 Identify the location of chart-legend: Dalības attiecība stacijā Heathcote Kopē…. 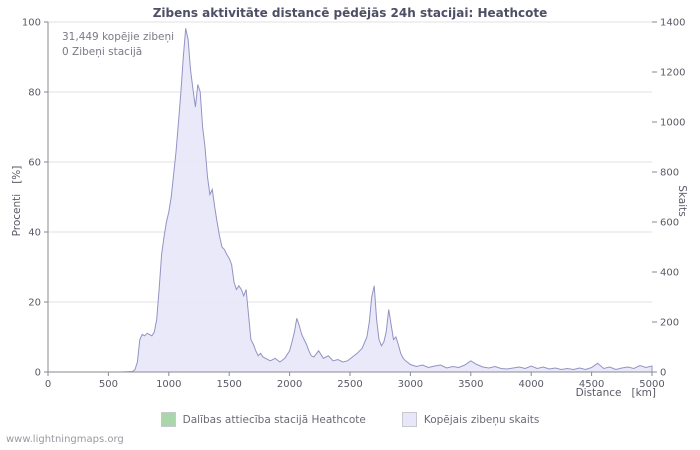
(350, 419).